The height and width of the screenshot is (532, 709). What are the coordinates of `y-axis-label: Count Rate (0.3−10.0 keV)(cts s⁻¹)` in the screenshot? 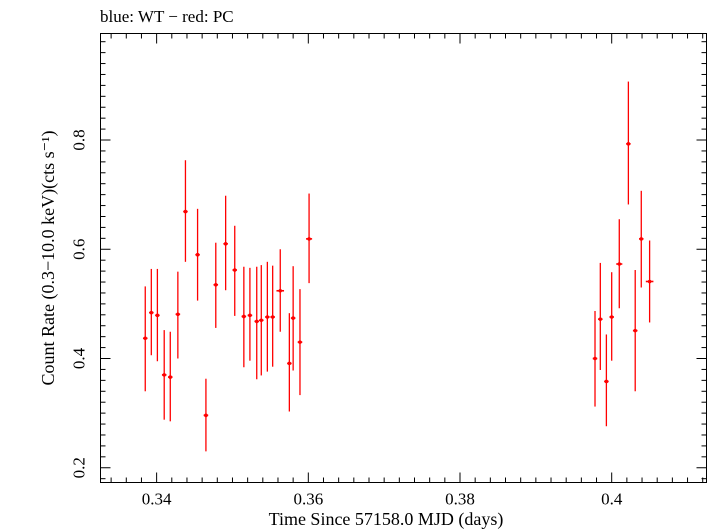 It's located at (48, 257).